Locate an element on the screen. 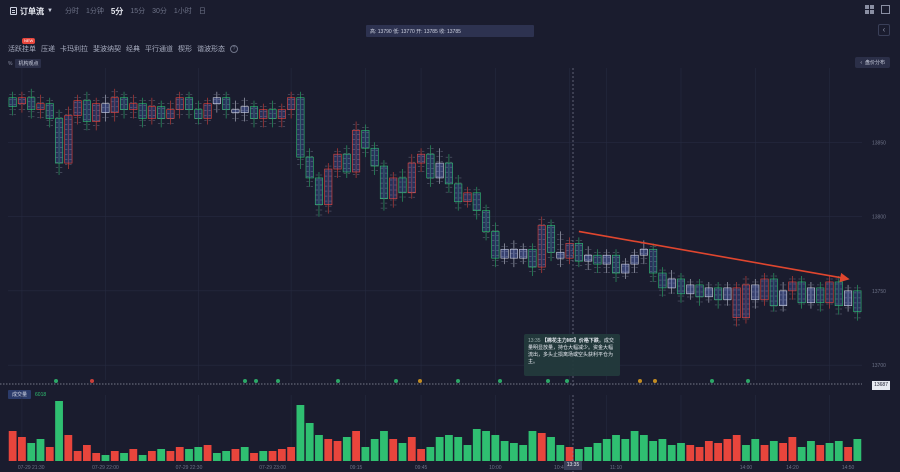 This screenshot has height=472, width=900. period-tab-30min: 30分 is located at coordinates (159, 11).